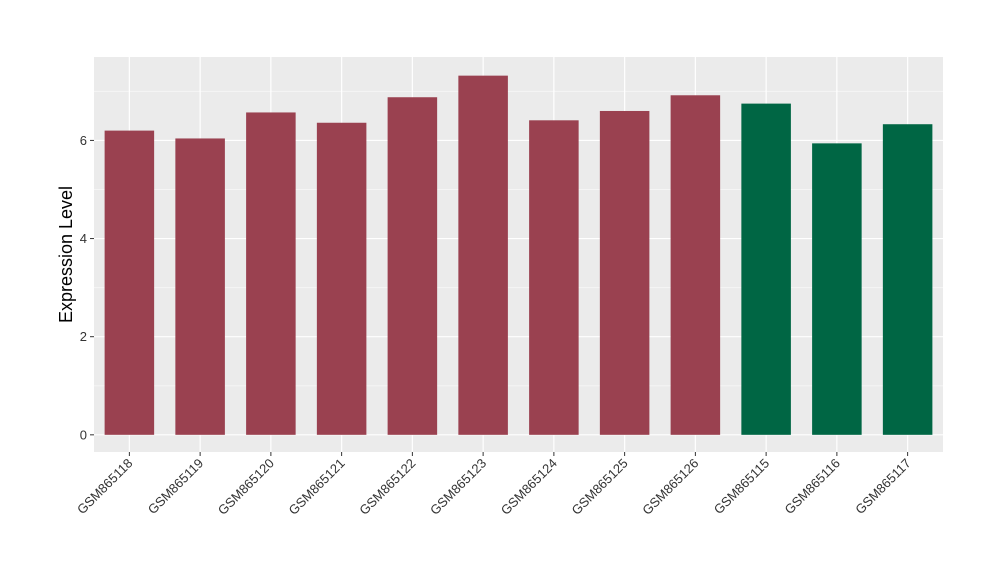  I want to click on bar-GSM865124, so click(554, 277).